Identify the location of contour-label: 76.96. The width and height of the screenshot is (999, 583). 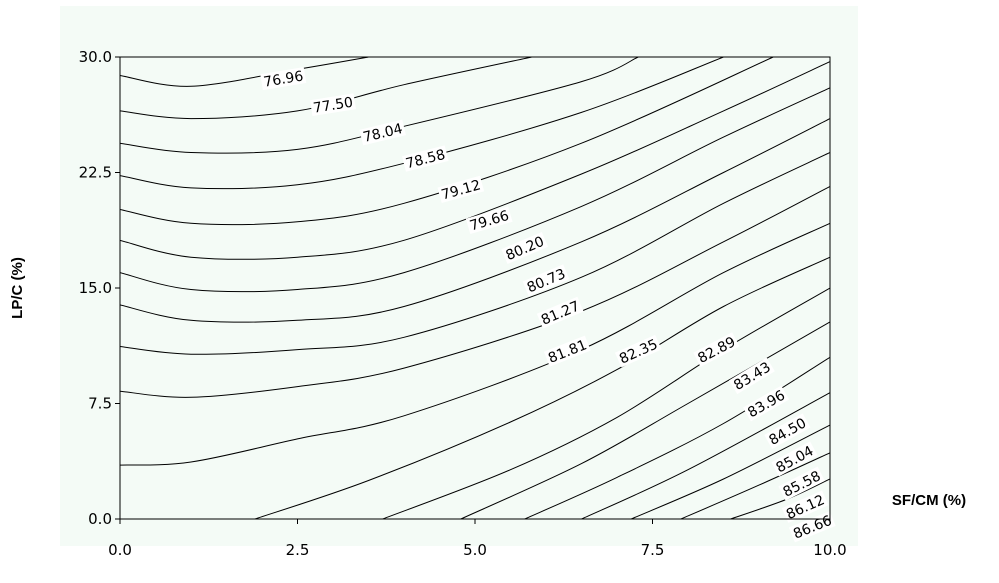
(283, 79).